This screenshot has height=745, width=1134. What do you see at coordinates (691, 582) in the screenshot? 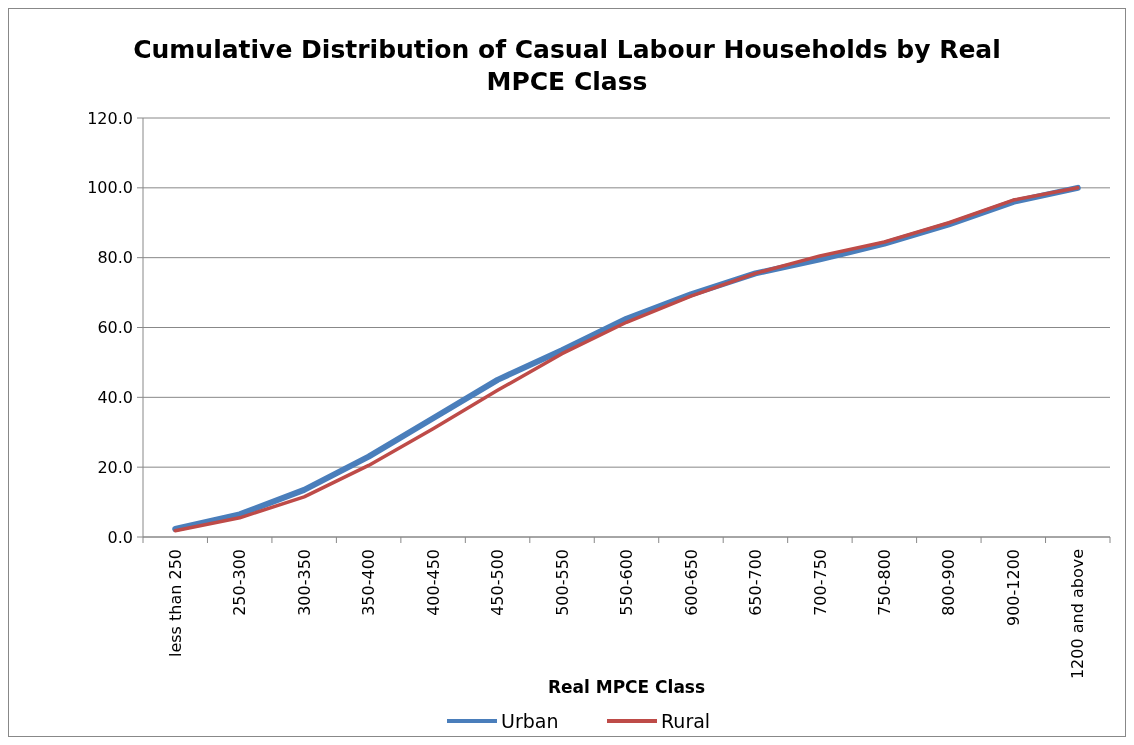
I see `x-tick-label: 600-650` at bounding box center [691, 582].